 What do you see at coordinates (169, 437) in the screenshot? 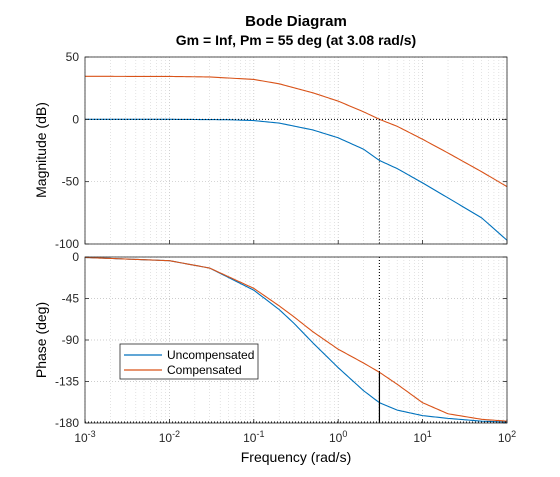
I see `x-tick-label: 10⁻²` at bounding box center [169, 437].